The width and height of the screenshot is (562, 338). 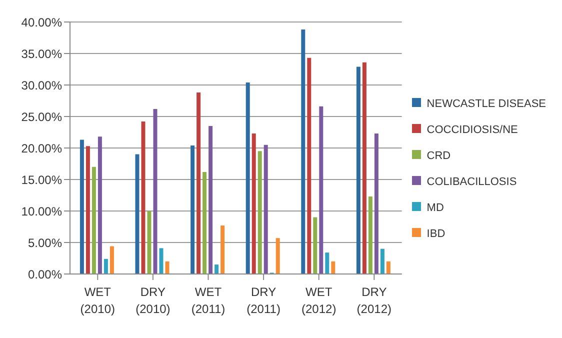 What do you see at coordinates (153, 300) in the screenshot?
I see `x-tick-label: DRY (2010)` at bounding box center [153, 300].